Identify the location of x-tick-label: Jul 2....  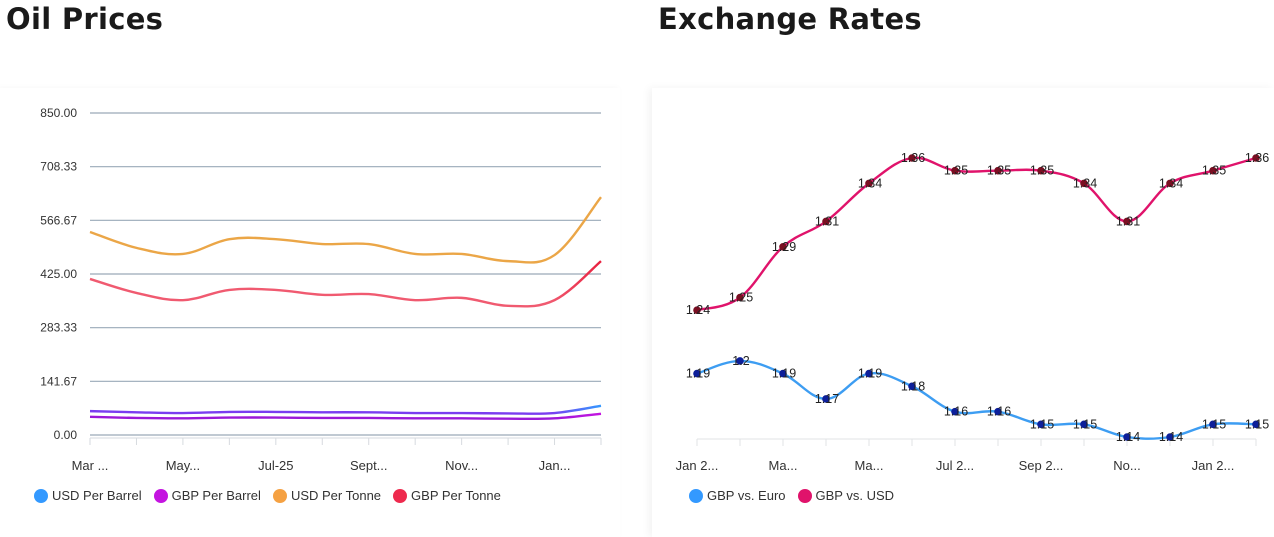
(955, 465).